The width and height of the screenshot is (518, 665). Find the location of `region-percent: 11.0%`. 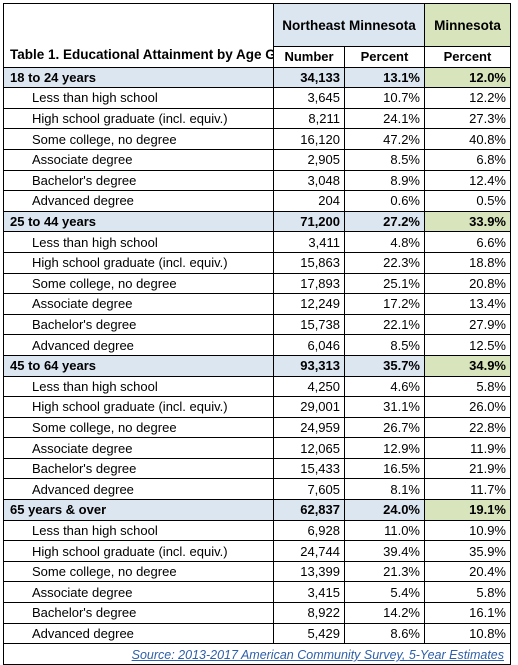

region-percent: 11.0% is located at coordinates (384, 530).